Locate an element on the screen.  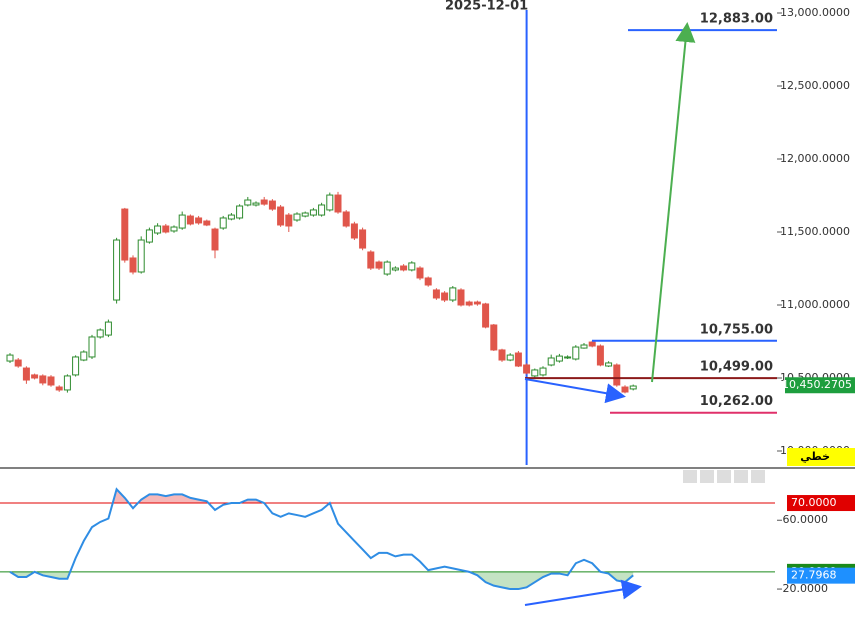
level-fill is located at coordinates (322, 580).